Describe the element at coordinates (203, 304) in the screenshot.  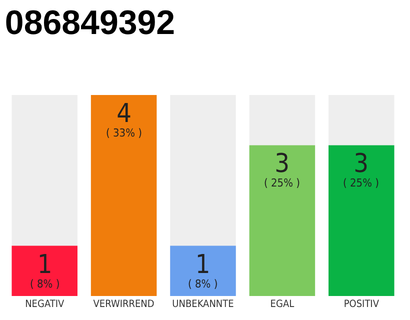
I see `x-tick-label: UNBEKANNTE` at that location.